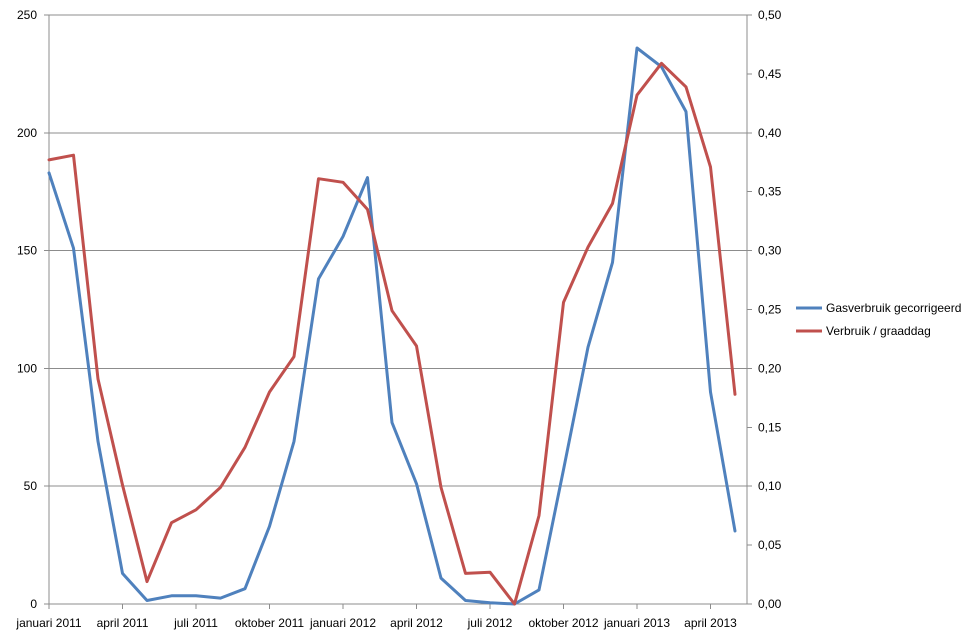 Image resolution: width=977 pixels, height=639 pixels. What do you see at coordinates (710, 623) in the screenshot?
I see `x-tick-label: april 2013` at bounding box center [710, 623].